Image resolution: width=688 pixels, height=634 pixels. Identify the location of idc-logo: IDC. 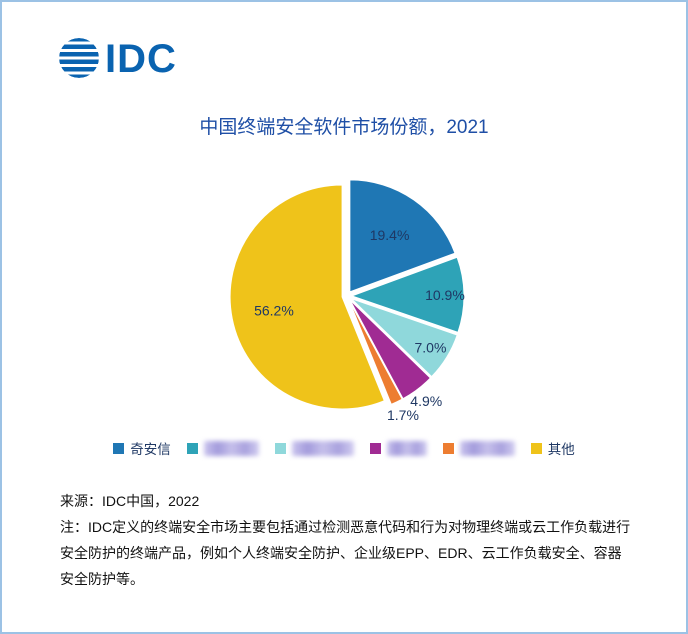
(123, 60).